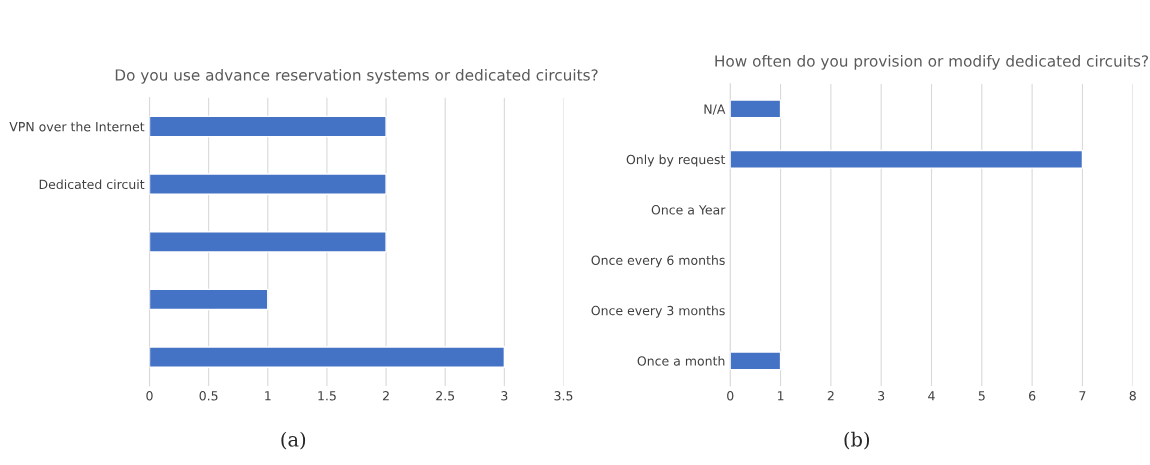 This screenshot has width=1150, height=465. What do you see at coordinates (327, 396) in the screenshot?
I see `x-tick-label: 1.5` at bounding box center [327, 396].